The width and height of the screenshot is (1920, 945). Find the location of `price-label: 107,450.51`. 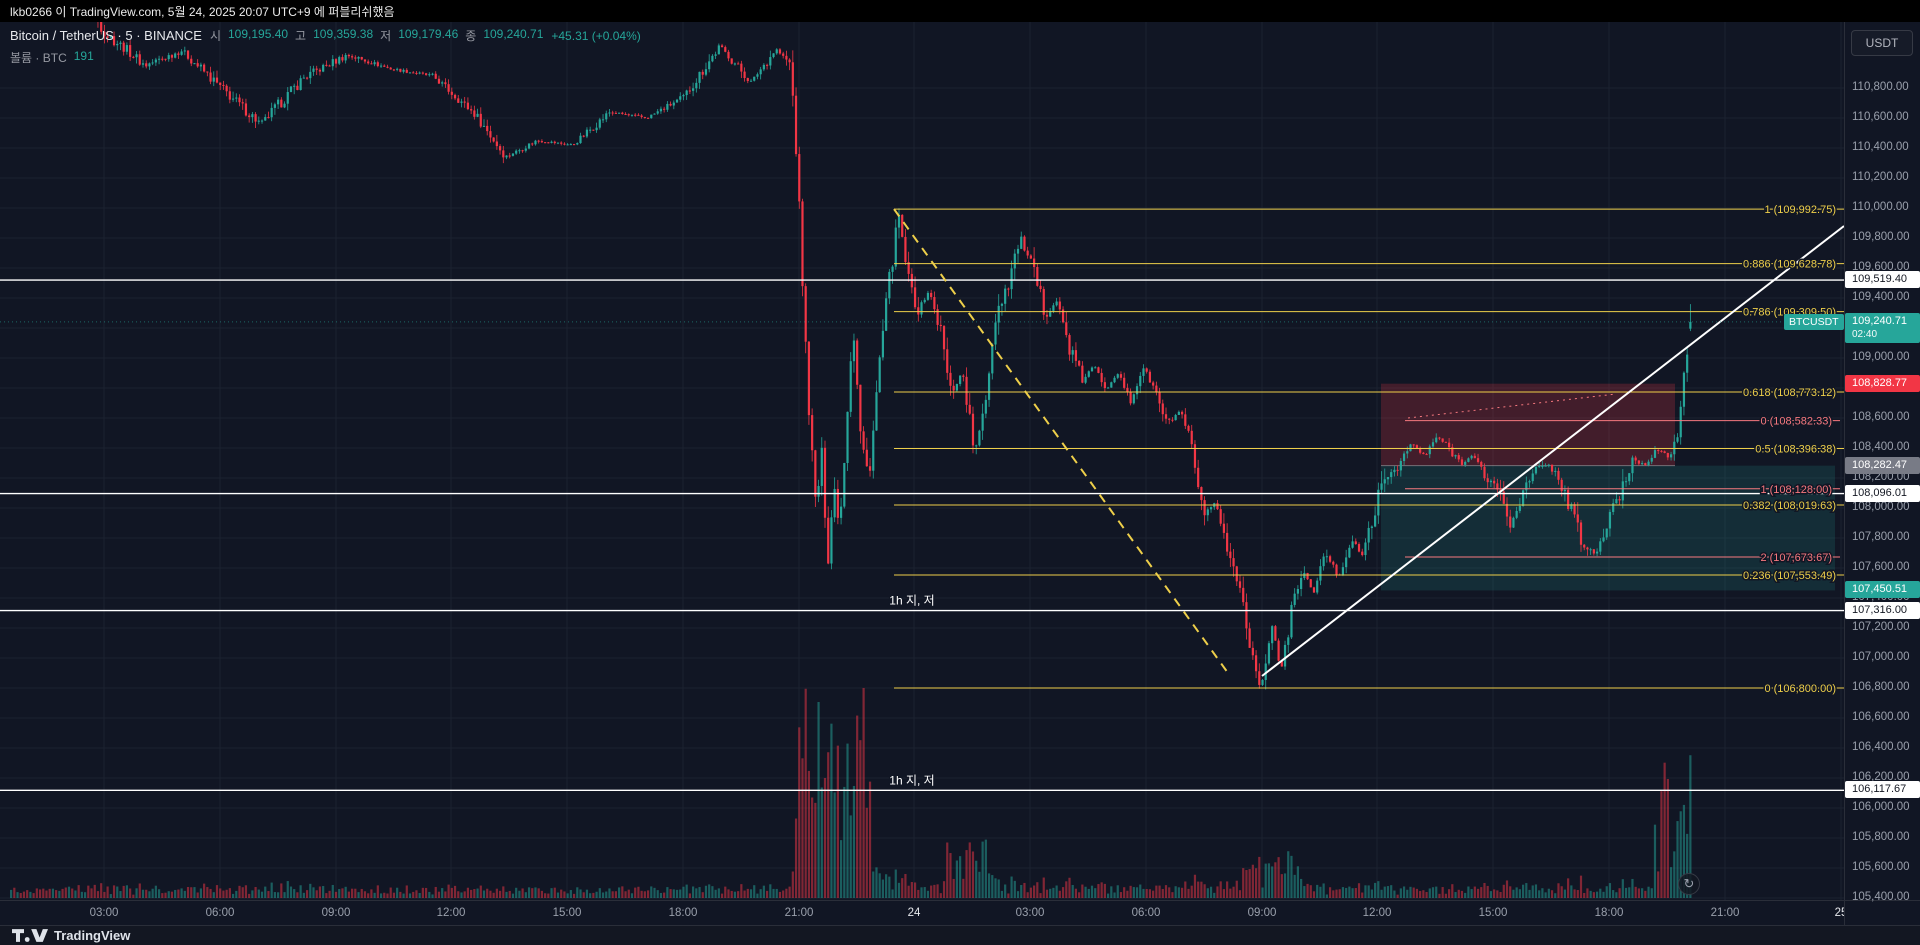

price-label: 107,450.51 is located at coordinates (1882, 590).